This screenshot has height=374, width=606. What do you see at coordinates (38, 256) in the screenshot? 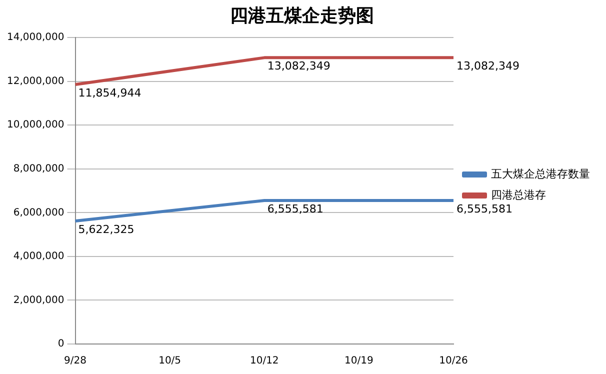
I see `y-tick-label: 4,000,000` at bounding box center [38, 256].